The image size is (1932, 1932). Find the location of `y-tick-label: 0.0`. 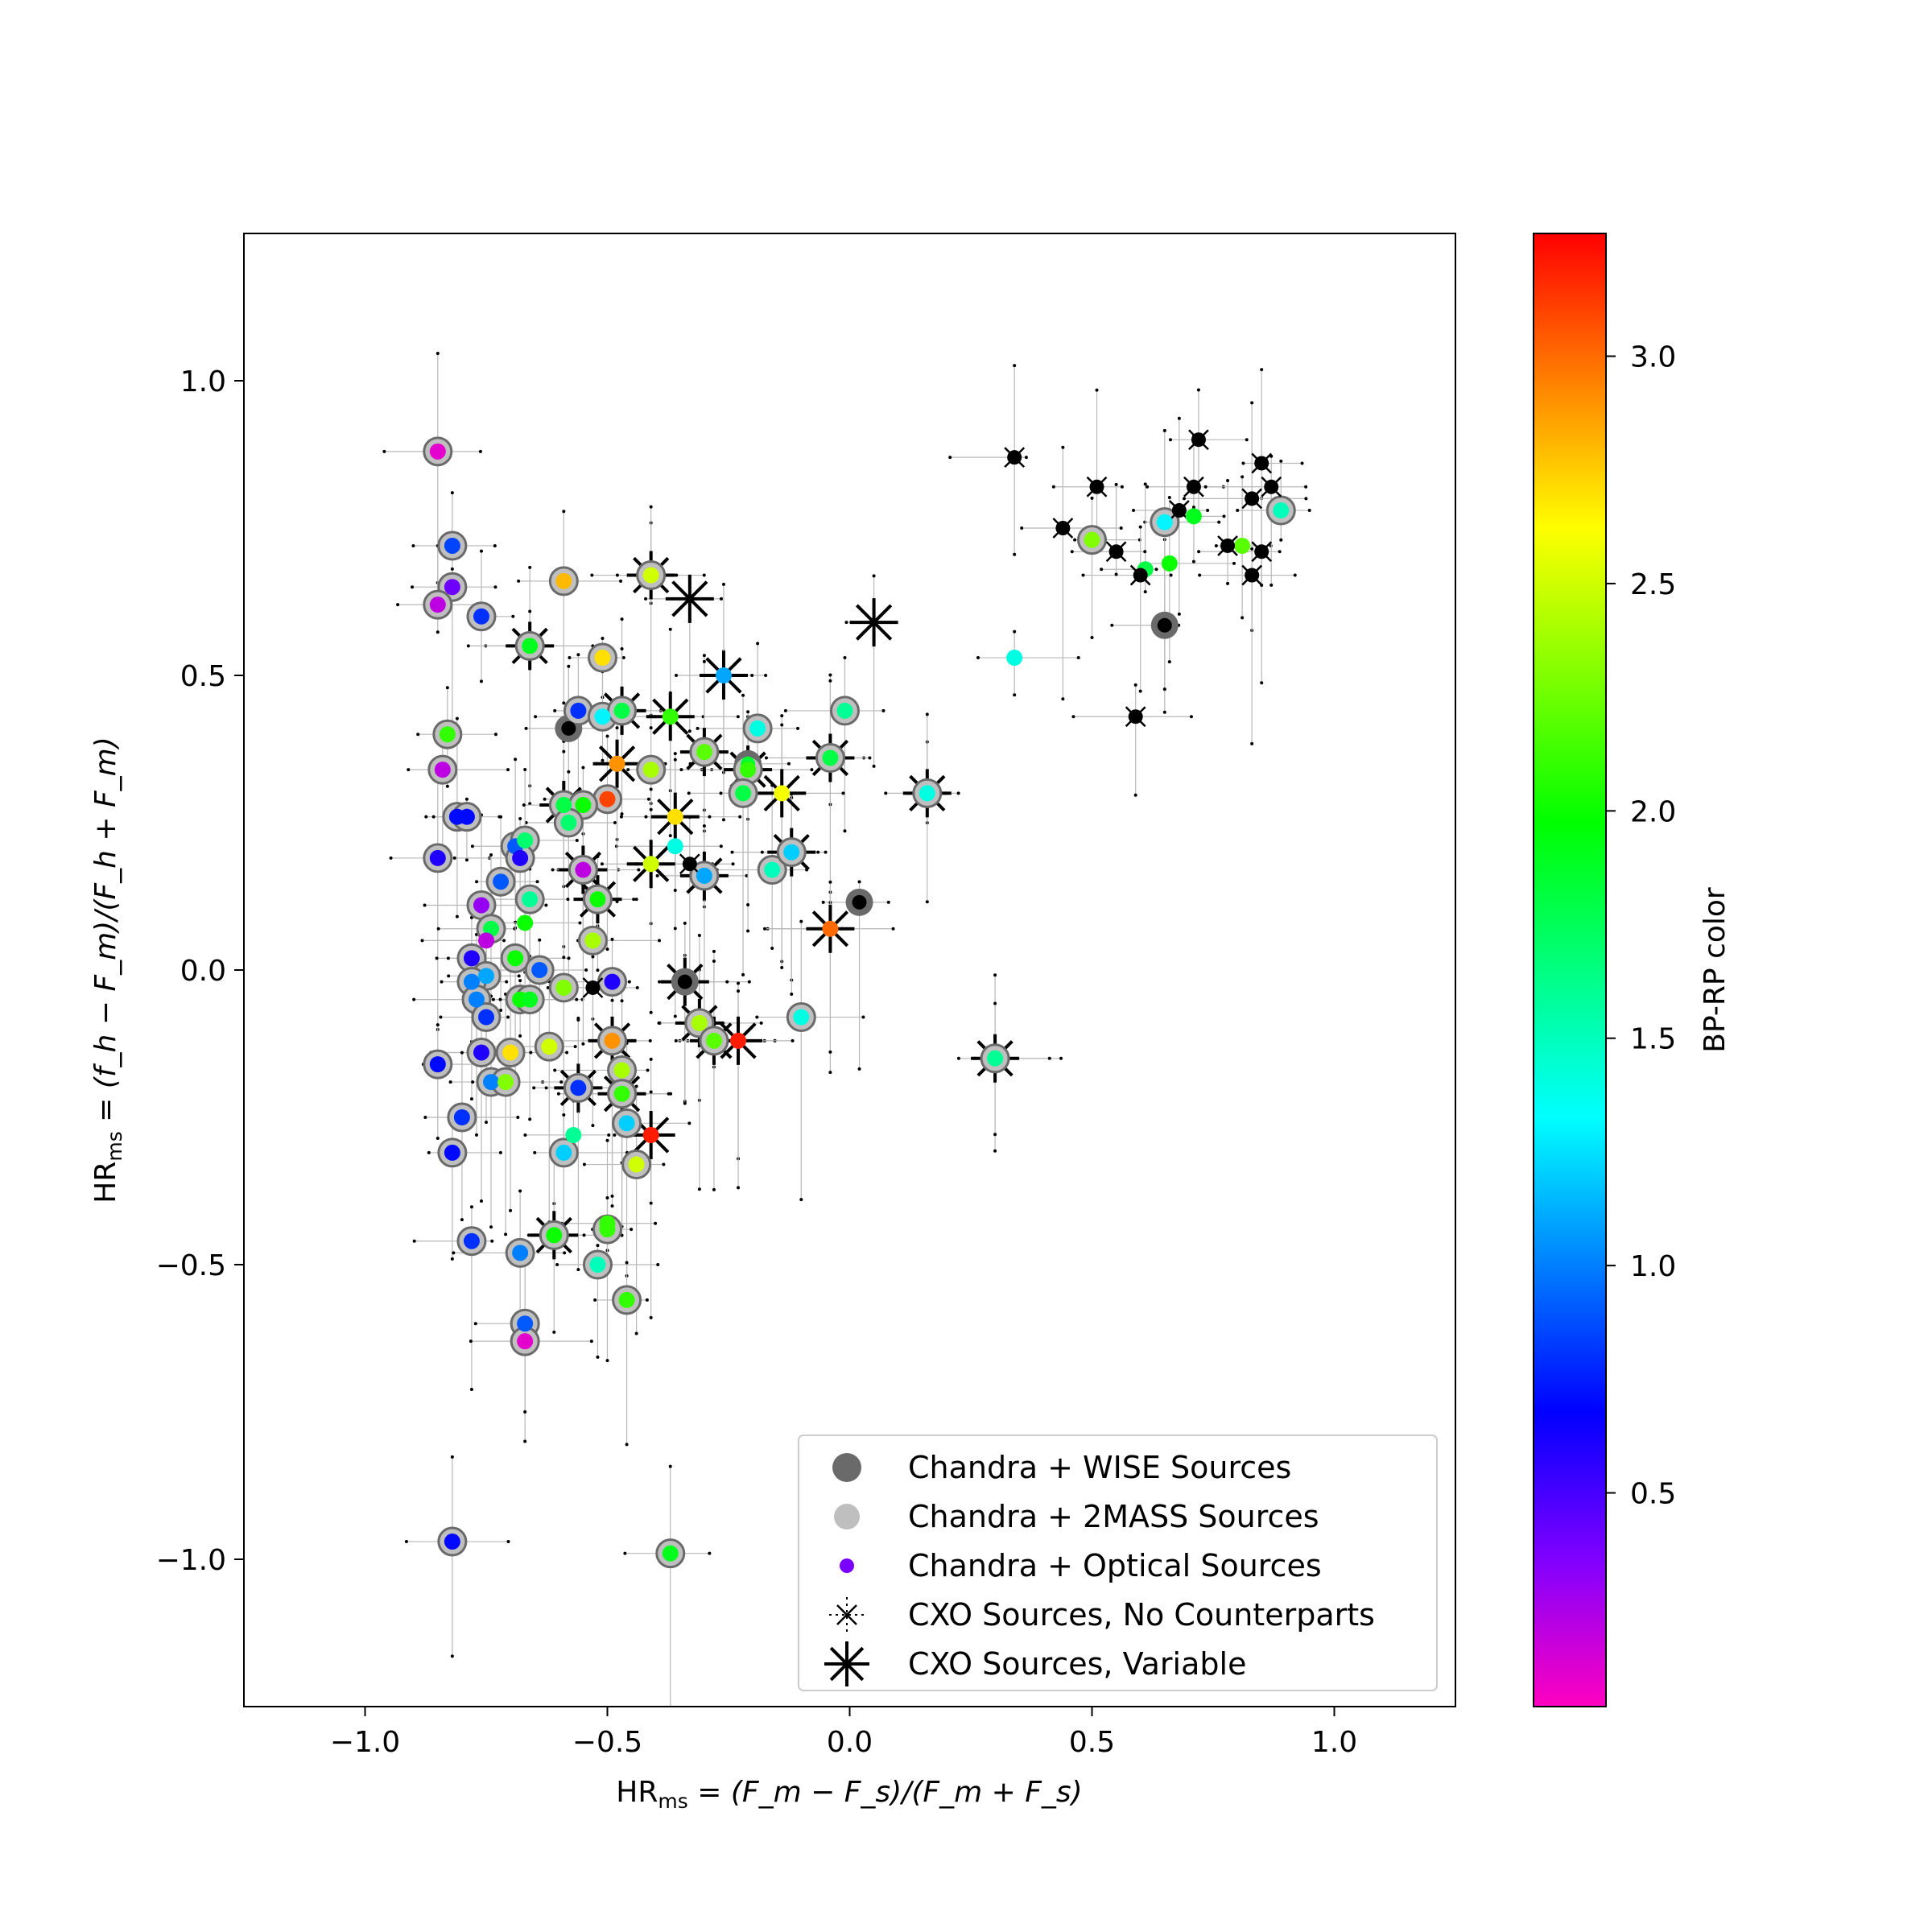

y-tick-label: 0.0 is located at coordinates (203, 971).